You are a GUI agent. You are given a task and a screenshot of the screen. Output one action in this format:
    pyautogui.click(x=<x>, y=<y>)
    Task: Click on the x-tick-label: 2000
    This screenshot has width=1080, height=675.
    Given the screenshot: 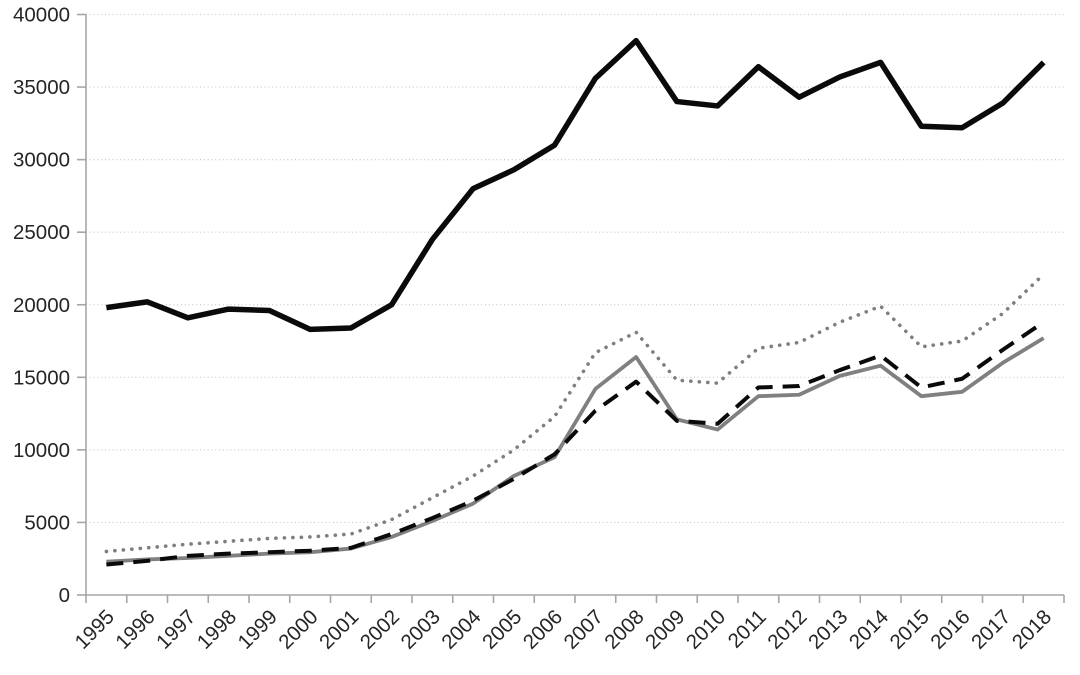 What is the action you would take?
    pyautogui.click(x=298, y=629)
    